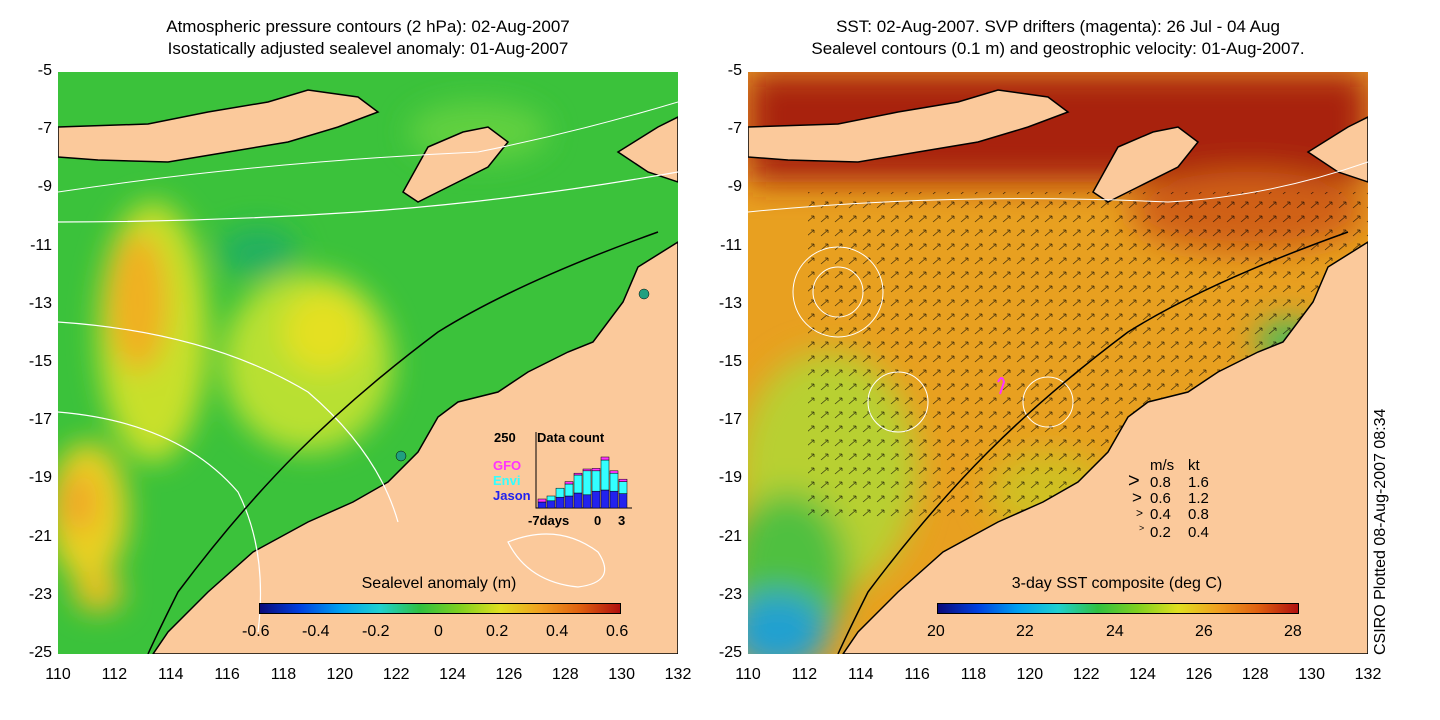  I want to click on data-count-max: 250, so click(505, 437).